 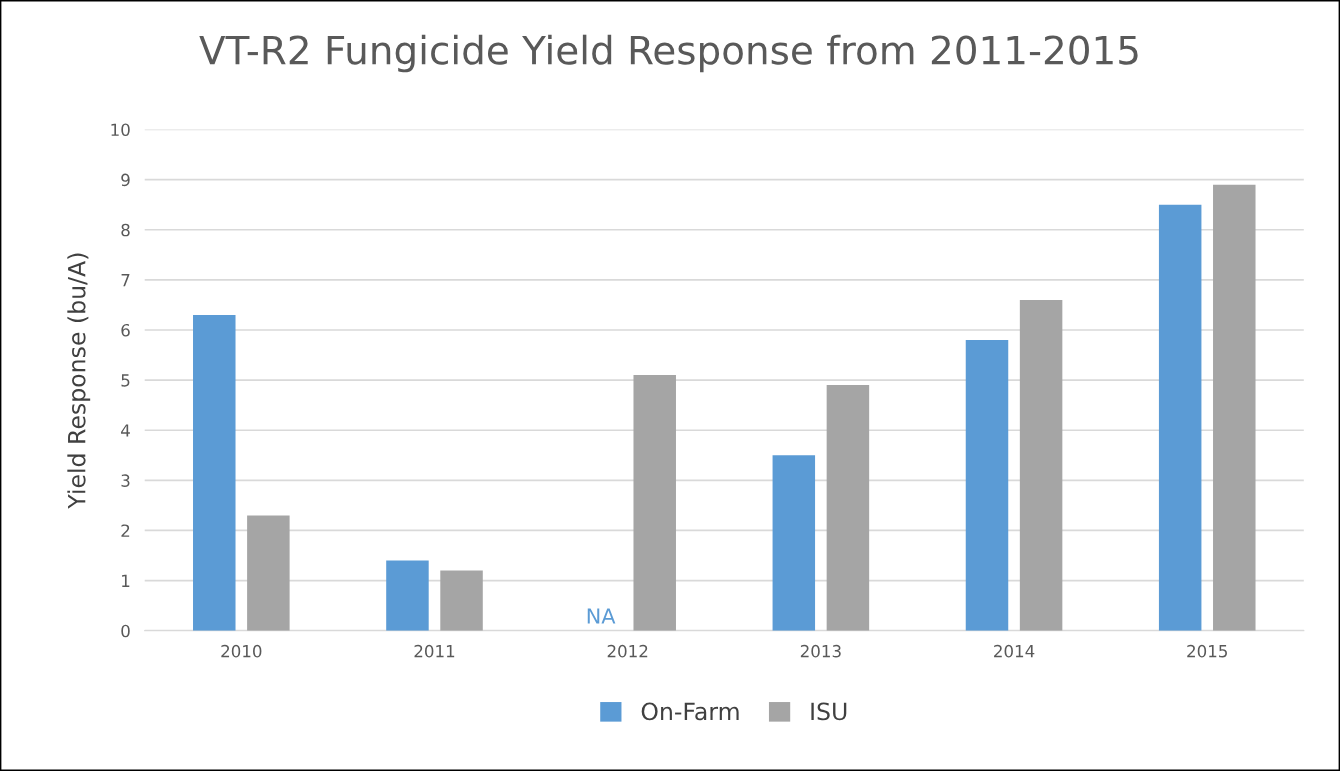 I want to click on y-tick-label: 5, so click(x=125, y=380).